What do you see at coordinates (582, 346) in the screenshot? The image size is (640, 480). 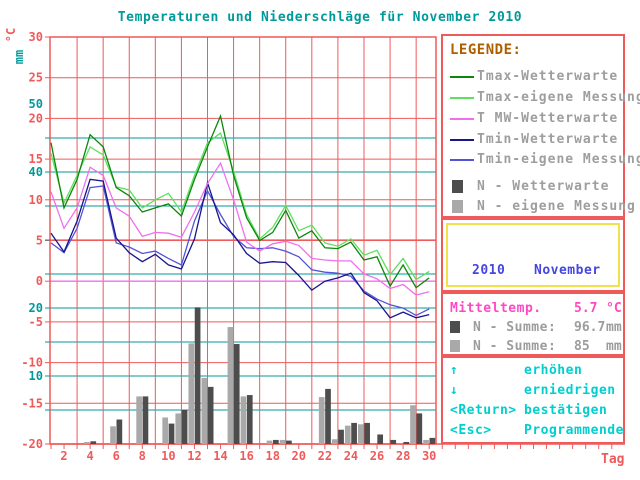 I see `precip-sum-value: 85` at bounding box center [582, 346].